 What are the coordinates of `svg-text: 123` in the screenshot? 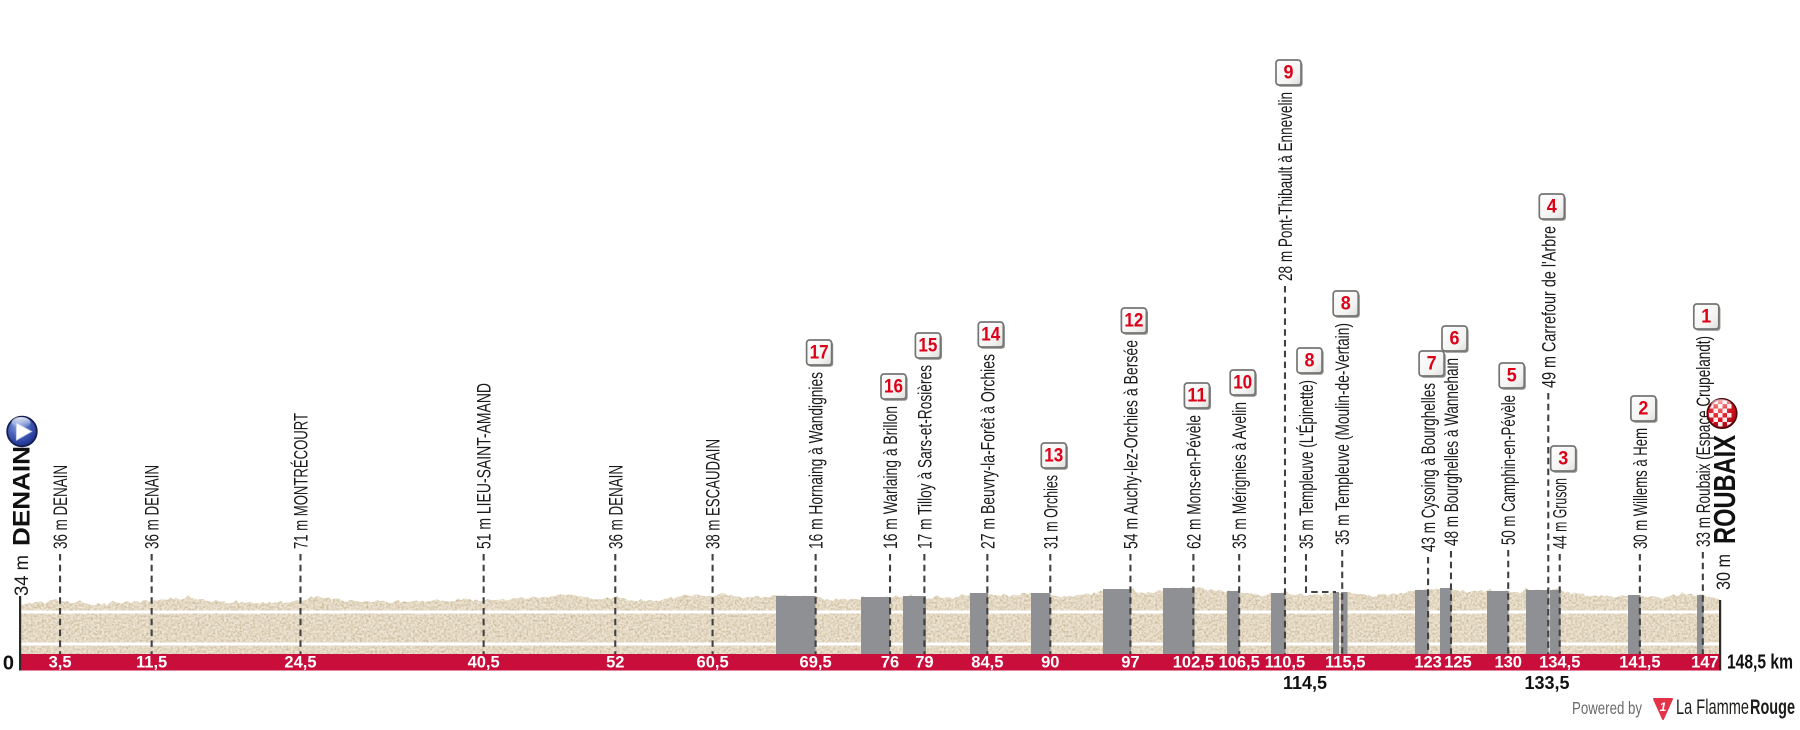 It's located at (1428, 662).